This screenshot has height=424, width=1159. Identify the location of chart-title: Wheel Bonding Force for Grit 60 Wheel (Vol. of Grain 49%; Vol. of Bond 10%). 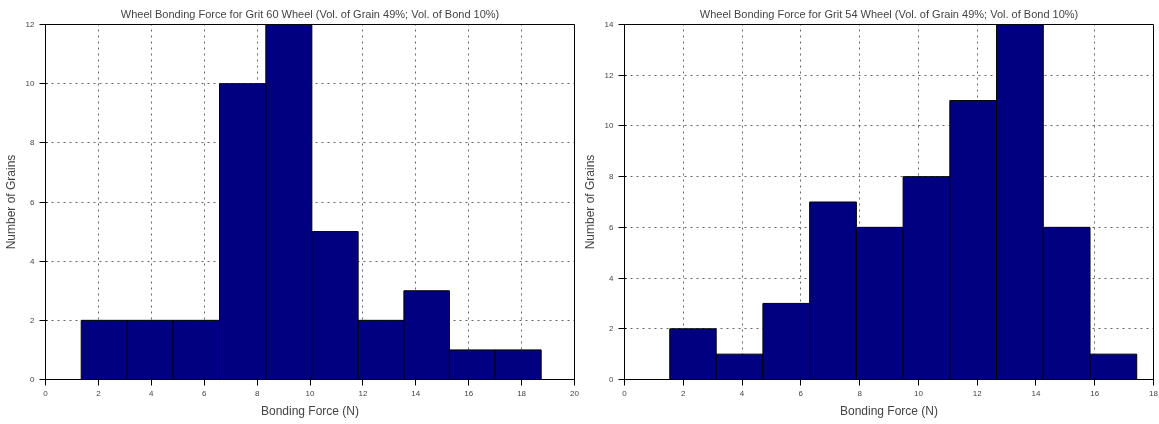
(310, 13).